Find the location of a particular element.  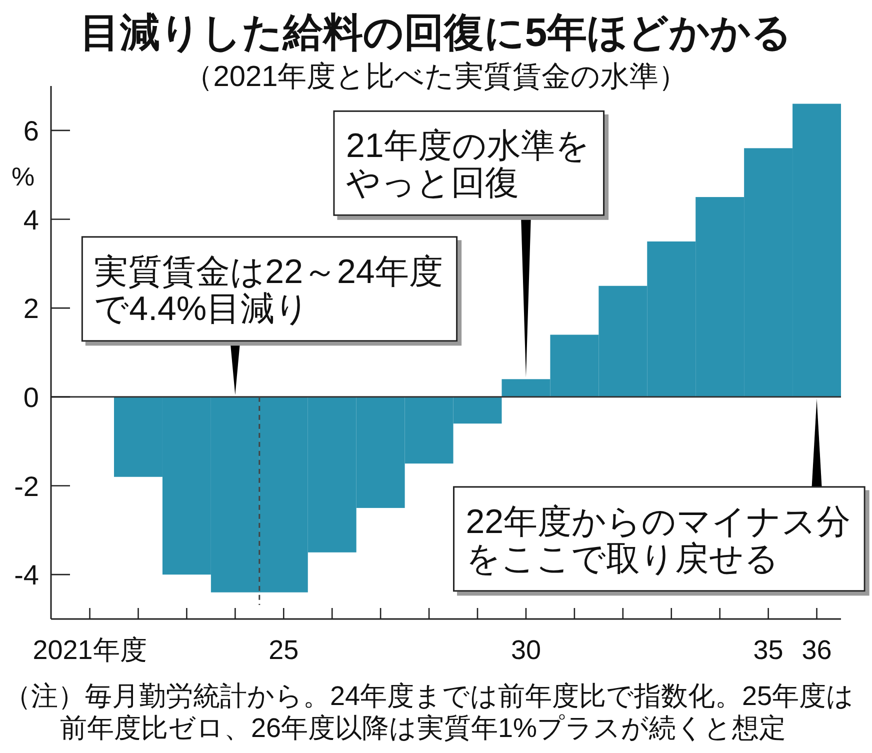

x-tick-label: 2021年度 is located at coordinates (89, 650).